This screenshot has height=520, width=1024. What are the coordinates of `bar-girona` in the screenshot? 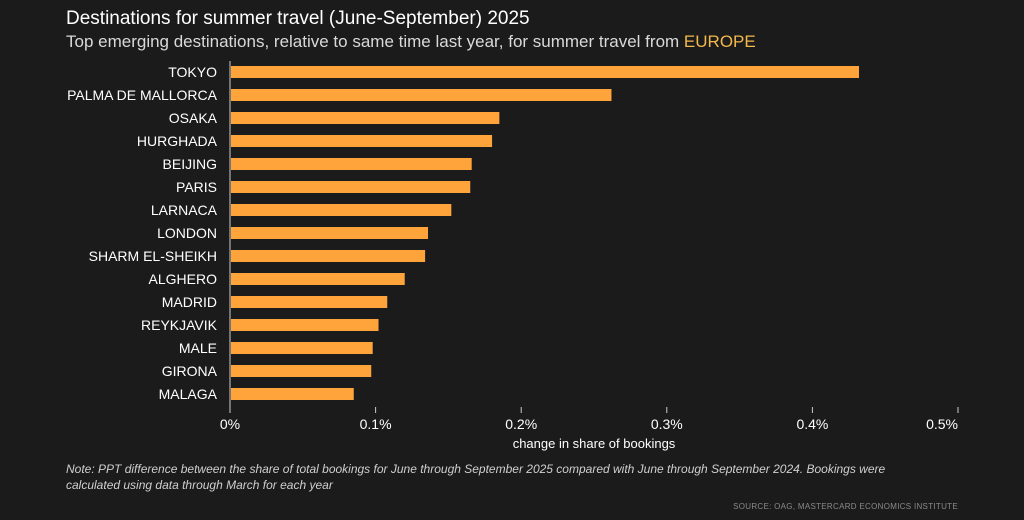 It's located at (301, 371).